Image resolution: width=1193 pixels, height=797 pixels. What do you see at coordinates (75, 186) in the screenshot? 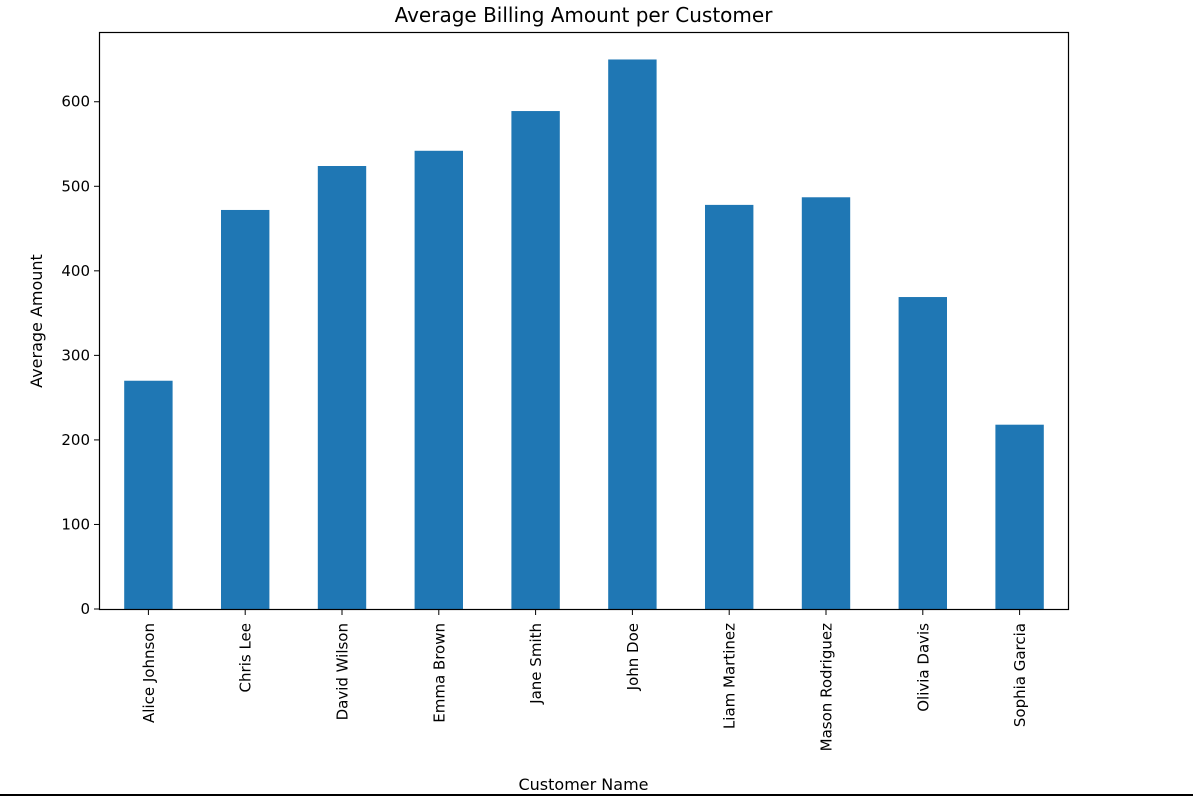
I see `y-tick-label: 500` at bounding box center [75, 186].